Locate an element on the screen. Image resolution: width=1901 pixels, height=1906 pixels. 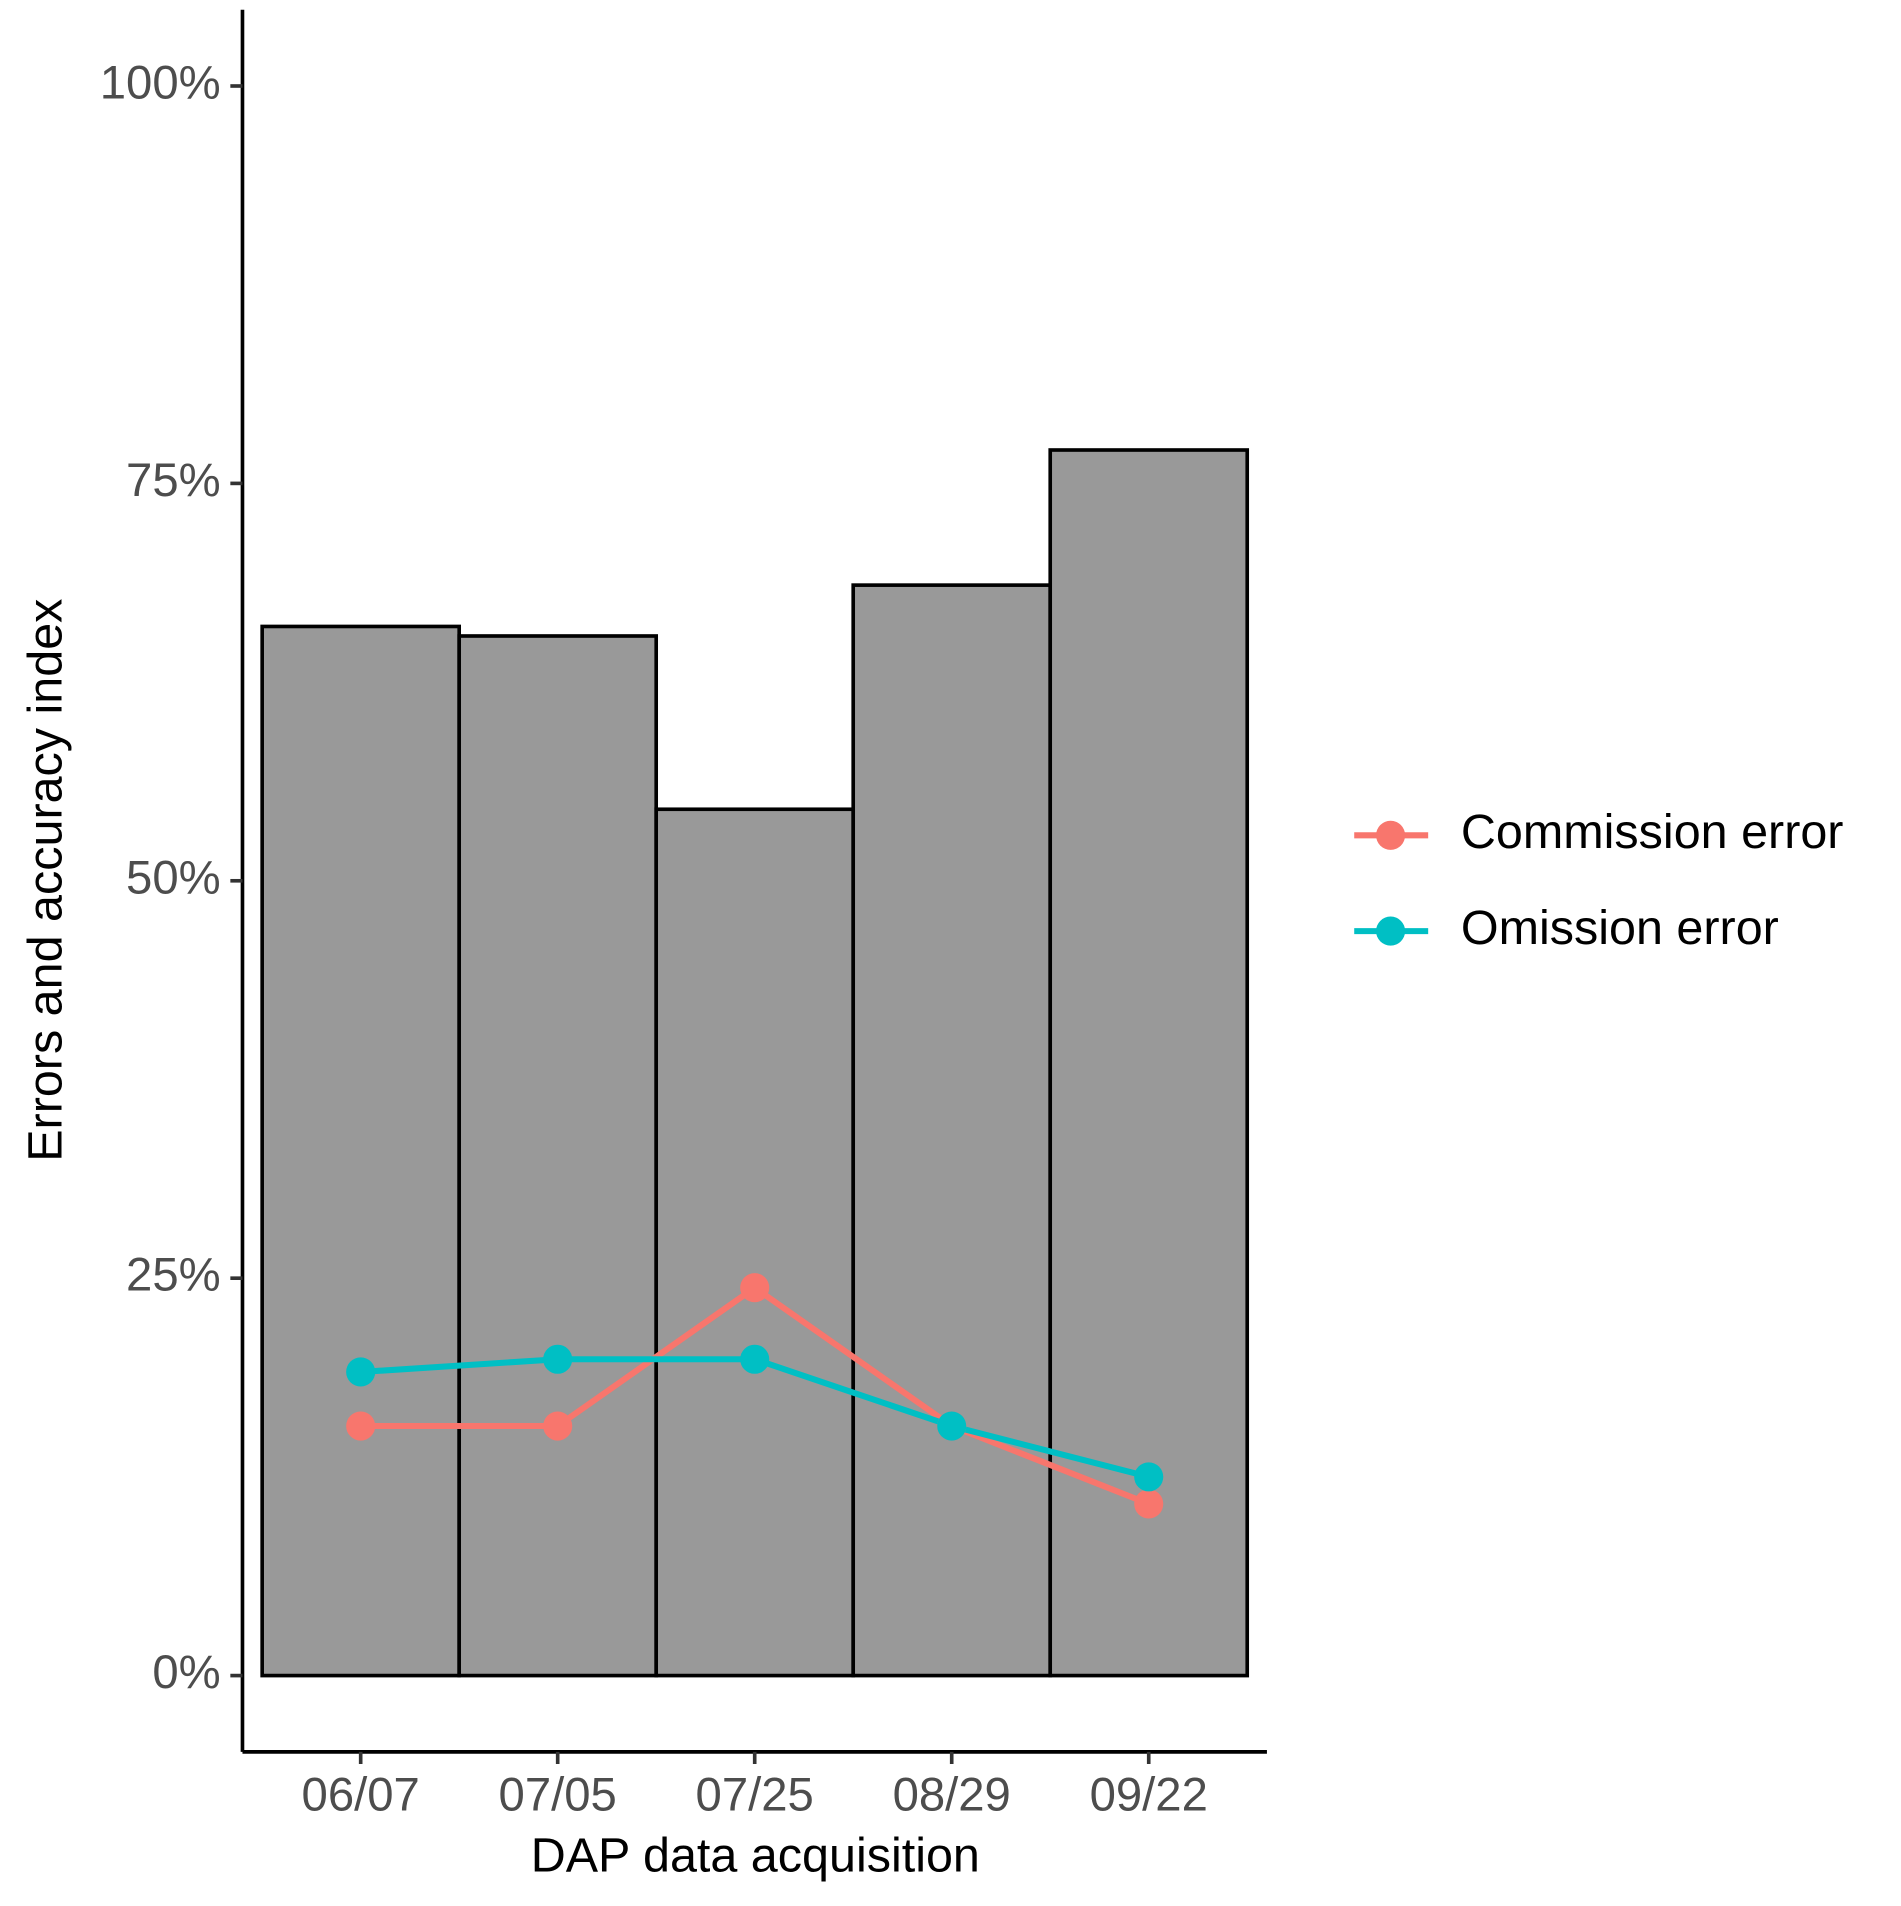
x-tick-label: 09/22 is located at coordinates (1149, 1794).